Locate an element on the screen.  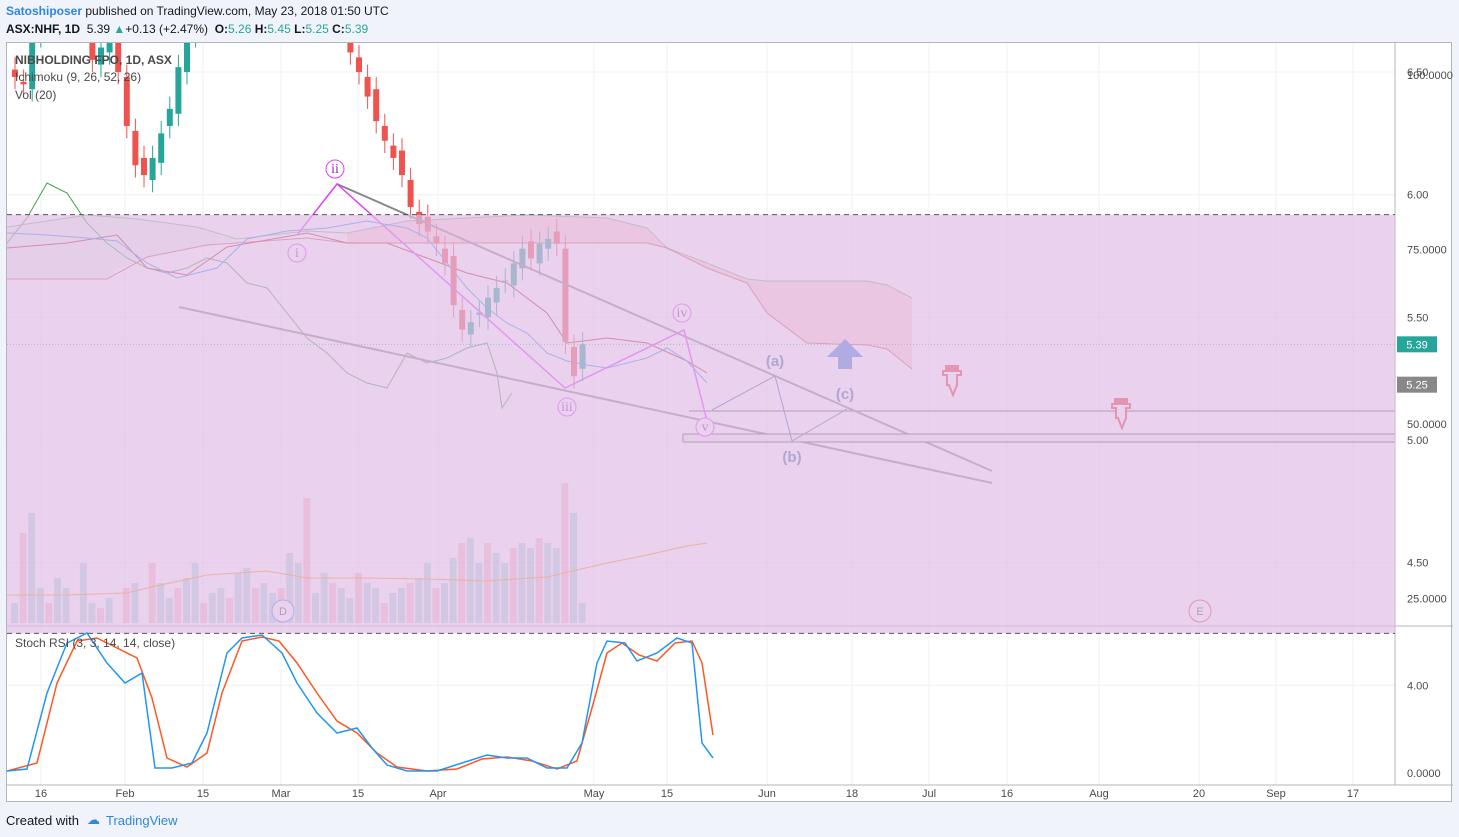
time-tick: Feb is located at coordinates (125, 794).